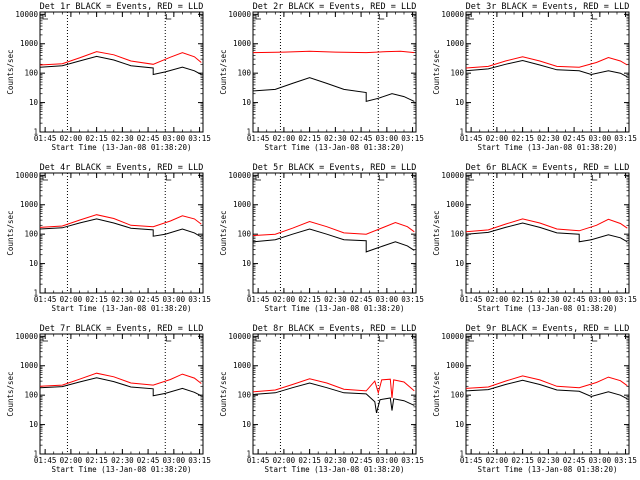 Image resolution: width=640 pixels, height=480 pixels. Describe the element at coordinates (335, 7) in the screenshot. I see `panel-title: Det 2r BLACK = Events, RED = LLD` at that location.